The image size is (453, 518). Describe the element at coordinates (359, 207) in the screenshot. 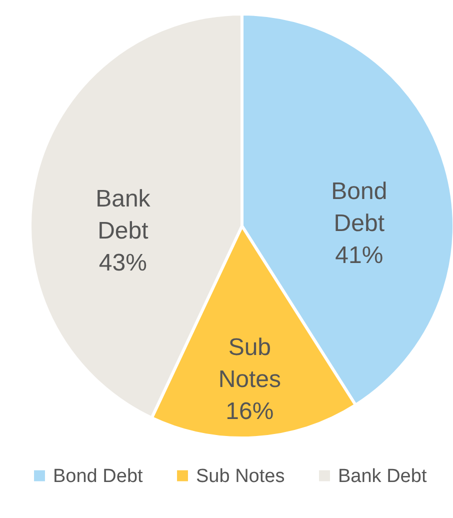

I see `slice-label: Bond Debt` at that location.